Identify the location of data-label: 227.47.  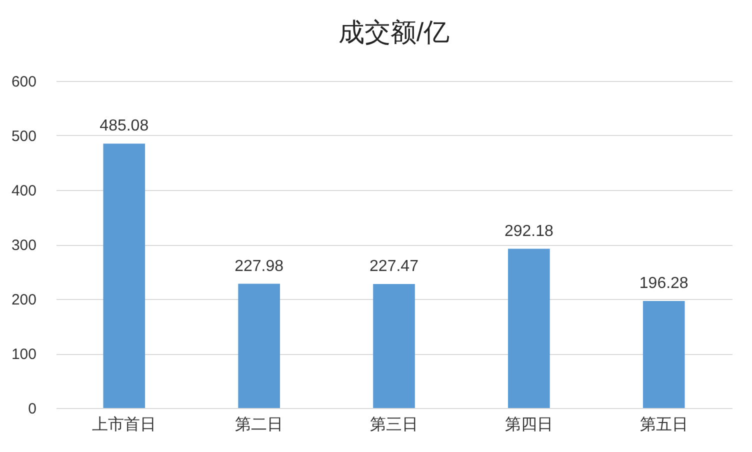
(394, 267).